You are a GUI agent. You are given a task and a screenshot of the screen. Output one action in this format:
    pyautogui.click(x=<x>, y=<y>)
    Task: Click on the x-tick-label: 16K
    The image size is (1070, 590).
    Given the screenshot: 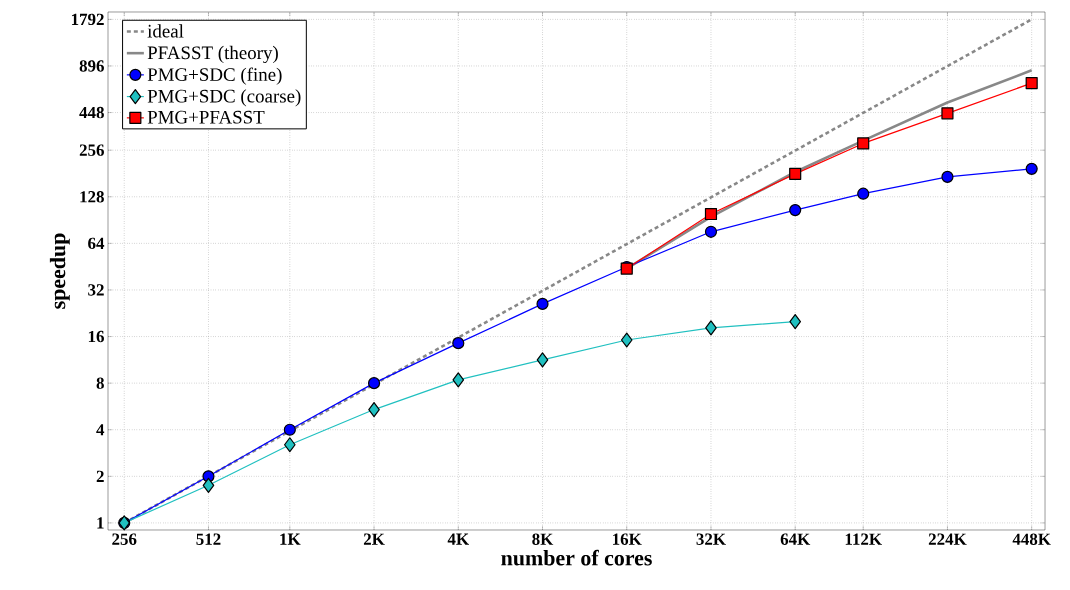 What is the action you would take?
    pyautogui.click(x=627, y=539)
    